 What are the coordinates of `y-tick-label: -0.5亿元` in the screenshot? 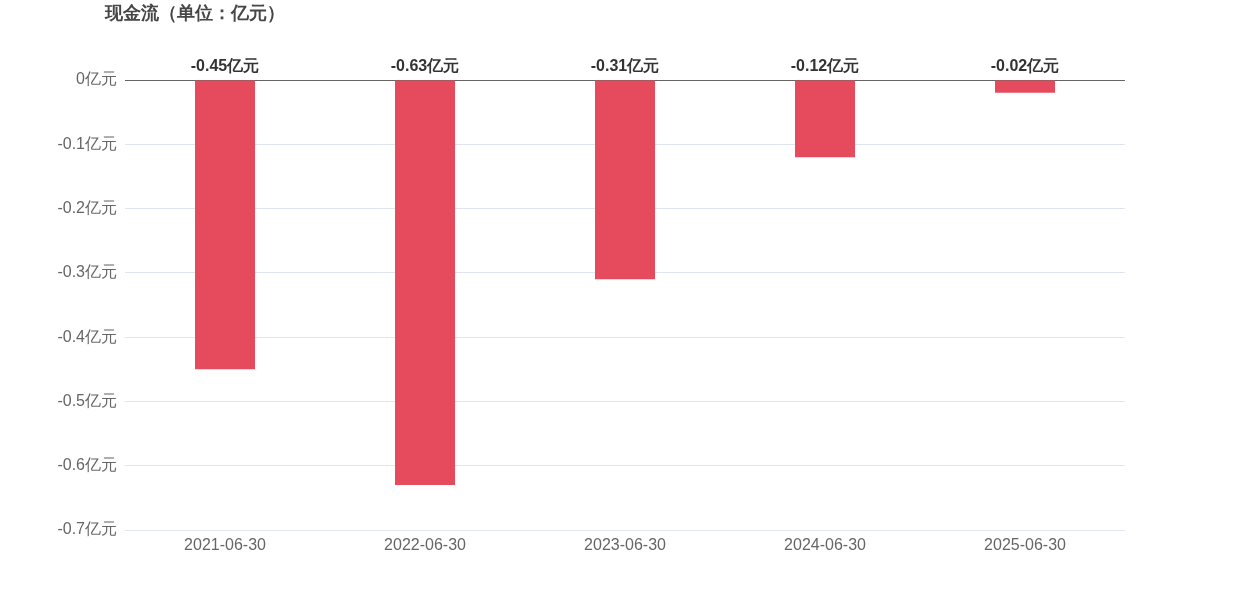 It's located at (87, 400).